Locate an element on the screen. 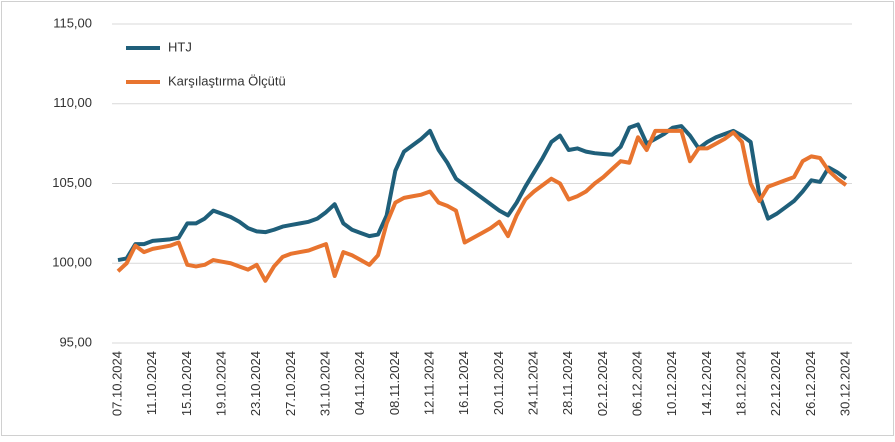  x-tick-label: 22.12.2024 is located at coordinates (775, 383).